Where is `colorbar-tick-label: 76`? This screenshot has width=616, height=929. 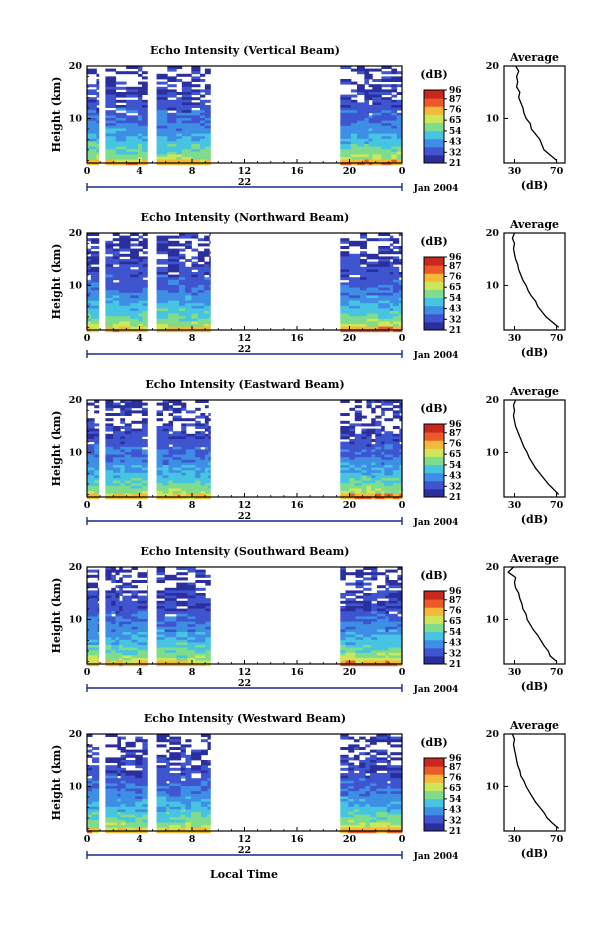
colorbar-tick-label: 76 is located at coordinates (455, 611).